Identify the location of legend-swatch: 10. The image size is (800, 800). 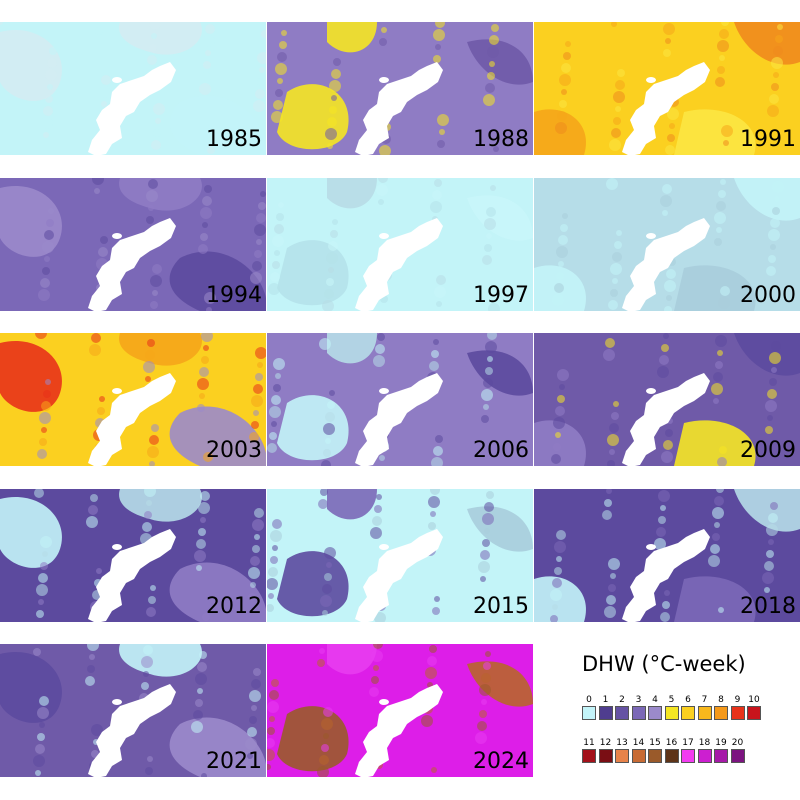
(754, 710).